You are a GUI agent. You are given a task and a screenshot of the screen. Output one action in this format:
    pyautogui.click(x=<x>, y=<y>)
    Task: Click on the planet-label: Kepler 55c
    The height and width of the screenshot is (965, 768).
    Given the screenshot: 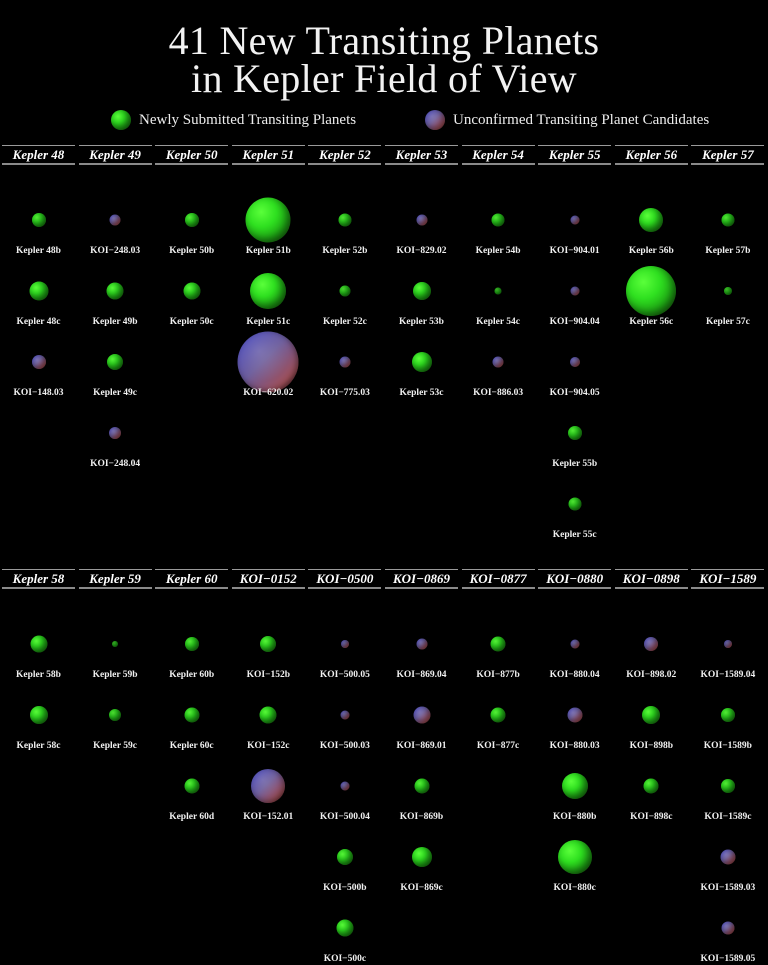 What is the action you would take?
    pyautogui.click(x=574, y=535)
    